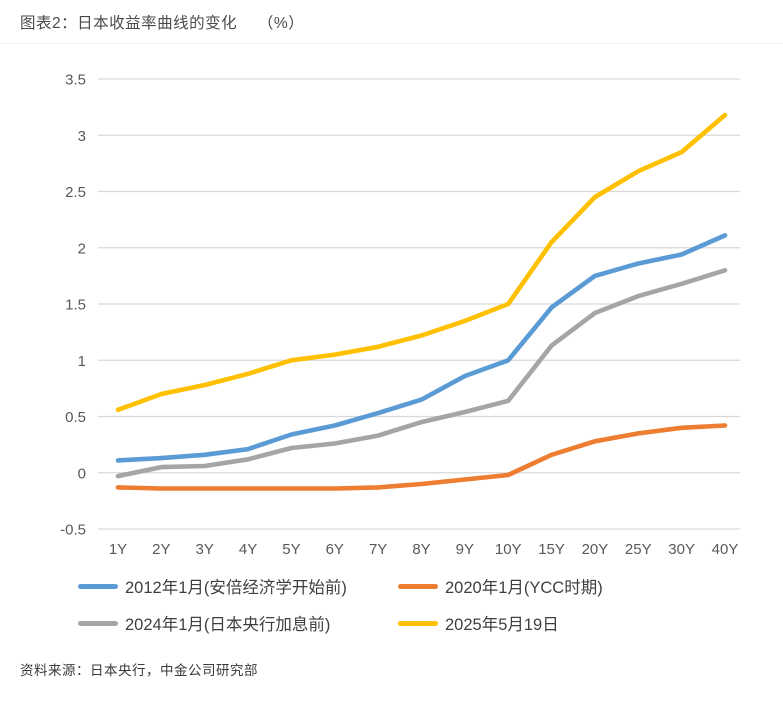  Describe the element at coordinates (118, 549) in the screenshot. I see `x-axis-tick-label: 1Y` at that location.